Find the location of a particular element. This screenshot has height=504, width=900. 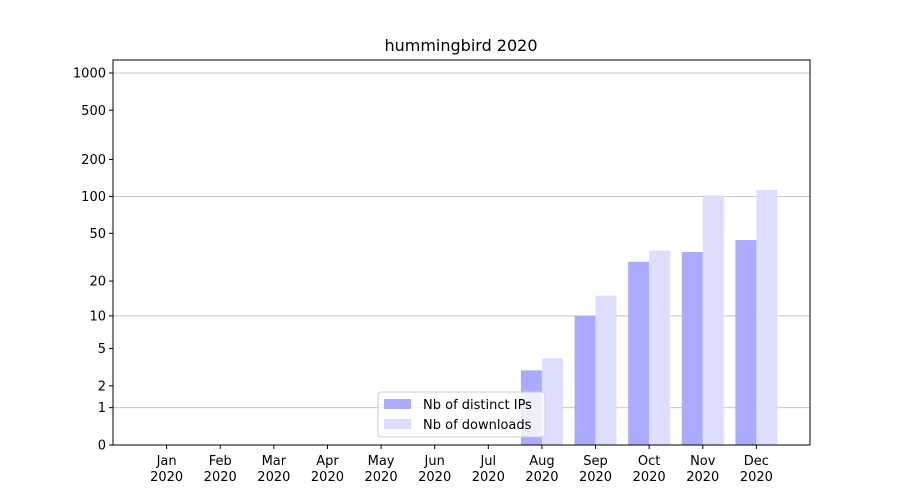

y-tick-label: 100 is located at coordinates (93, 197).